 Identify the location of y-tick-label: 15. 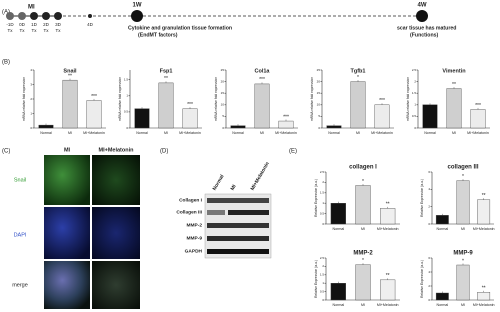
(319, 93).